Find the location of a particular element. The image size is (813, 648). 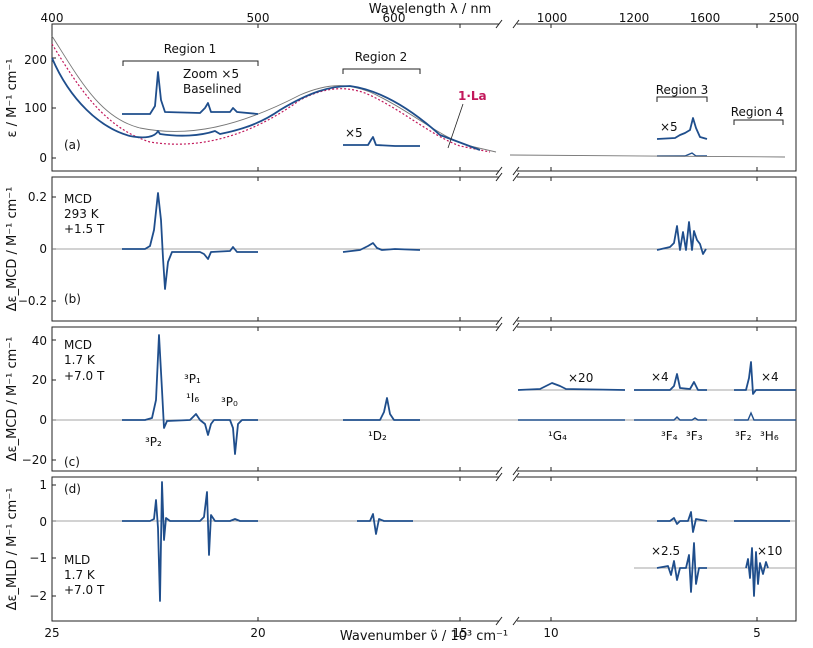

y-tick-label: 20 is located at coordinates (39, 380).